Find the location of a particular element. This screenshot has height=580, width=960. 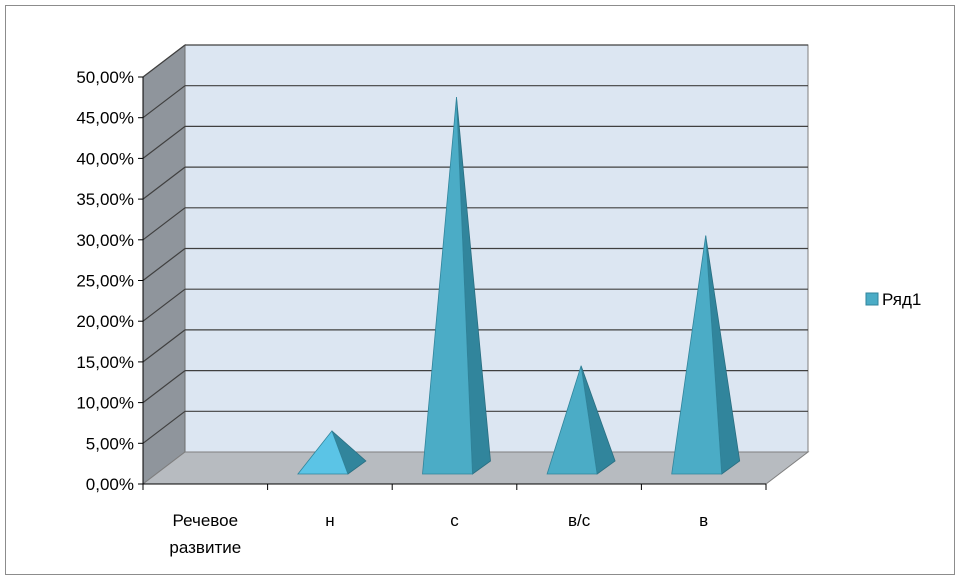

y-tick-label: 20,00% is located at coordinates (105, 321).